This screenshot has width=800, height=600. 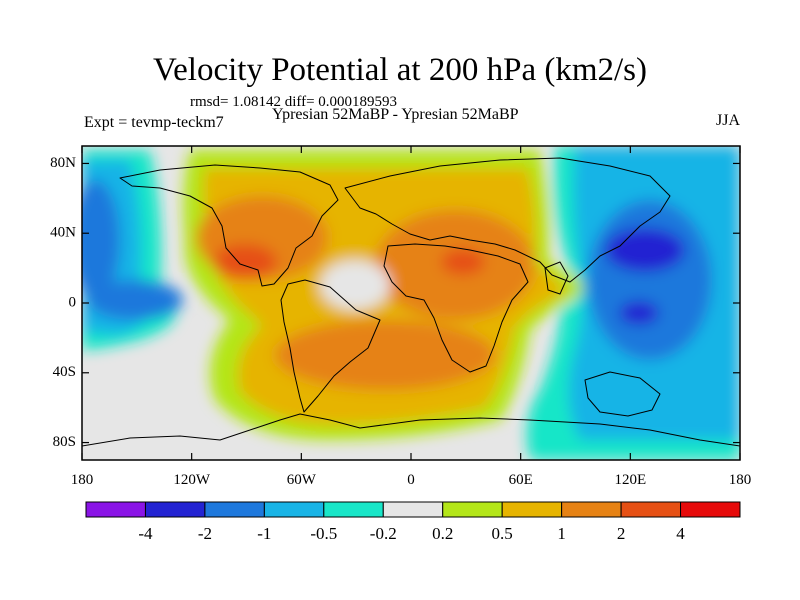 What do you see at coordinates (385, 355) in the screenshot?
I see `positive-lobe-south-atlantic` at bounding box center [385, 355].